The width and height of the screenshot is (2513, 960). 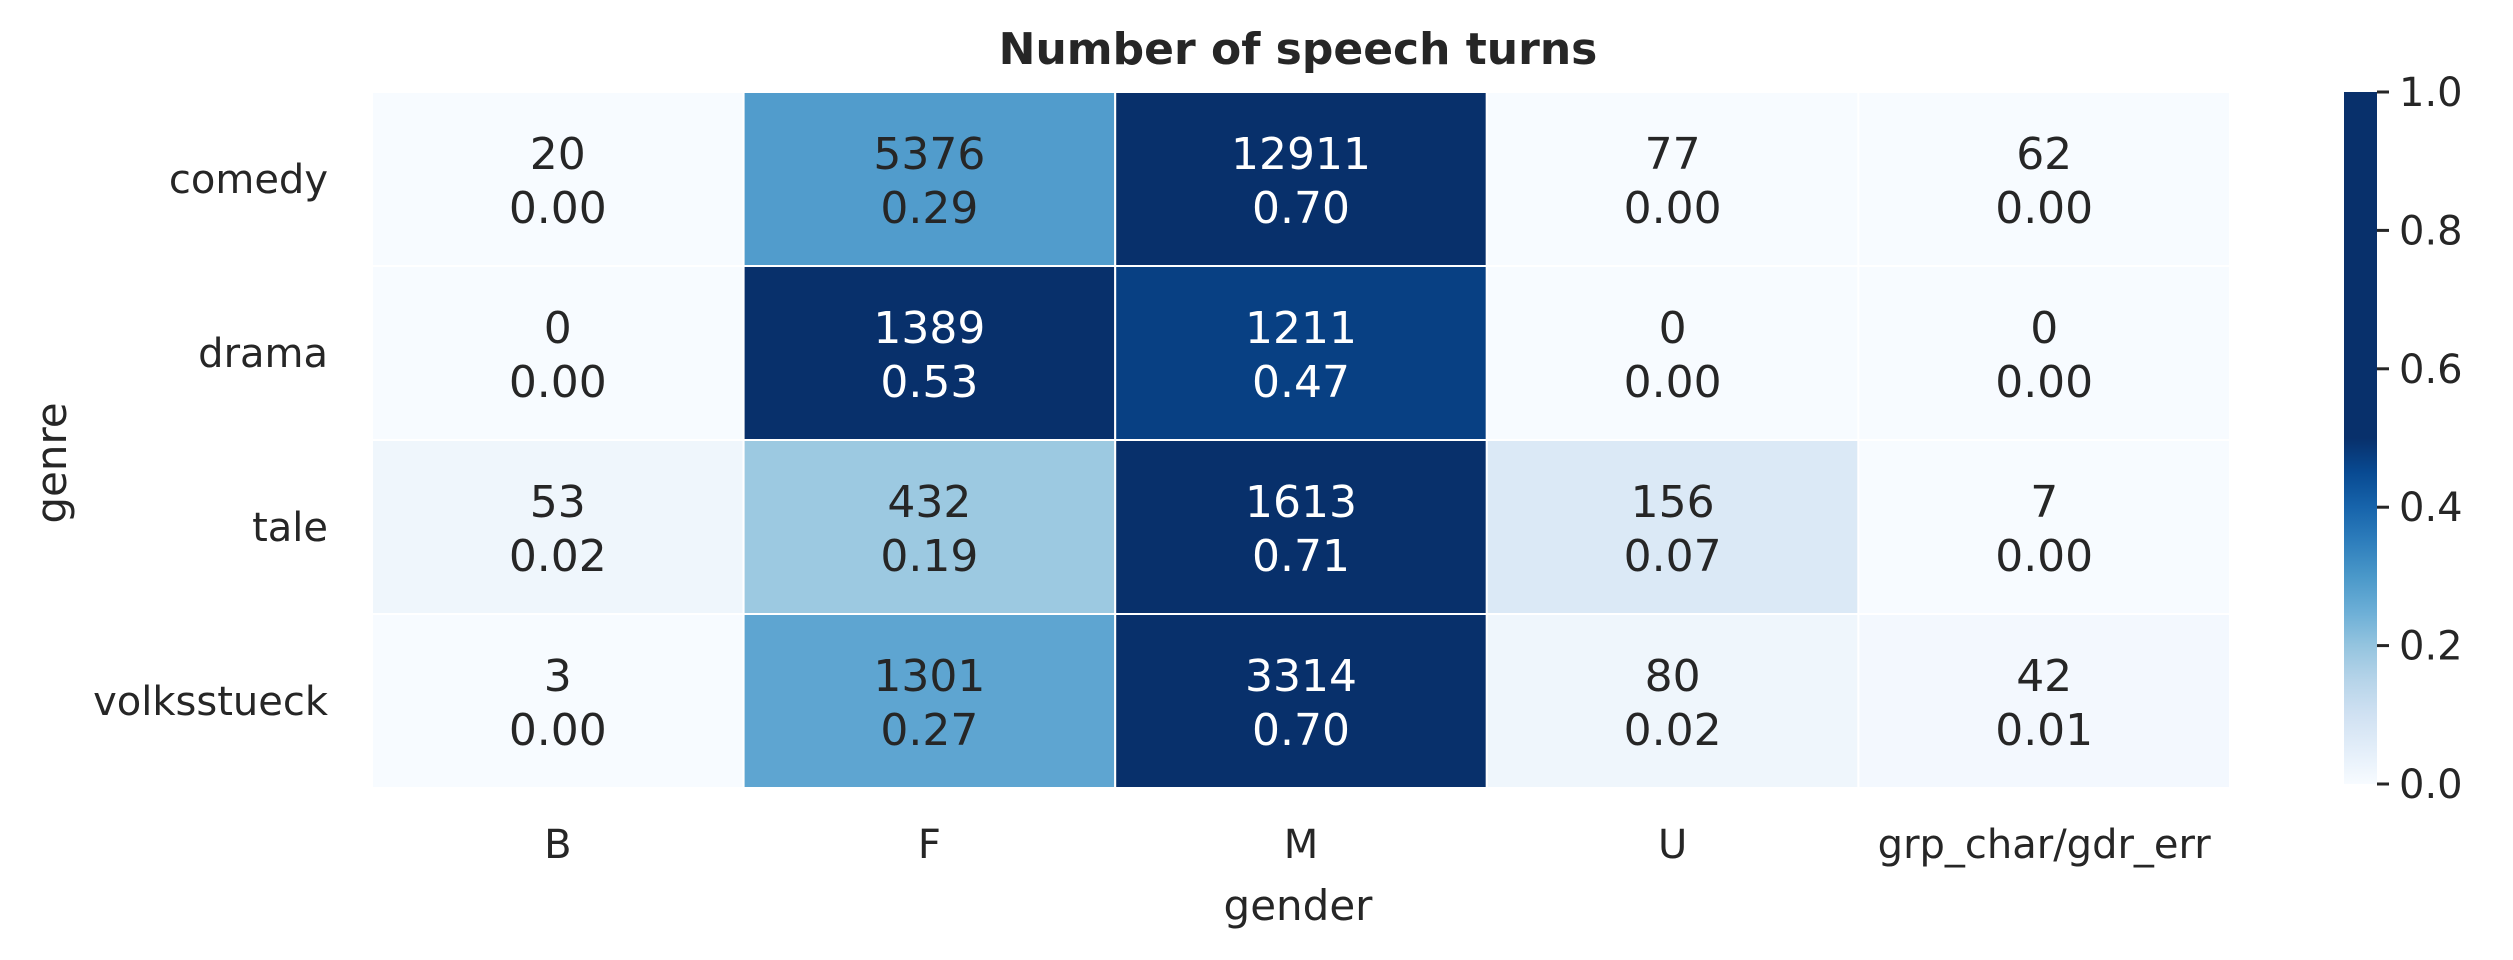 What do you see at coordinates (1672, 845) in the screenshot?
I see `x-tick-label: U` at bounding box center [1672, 845].